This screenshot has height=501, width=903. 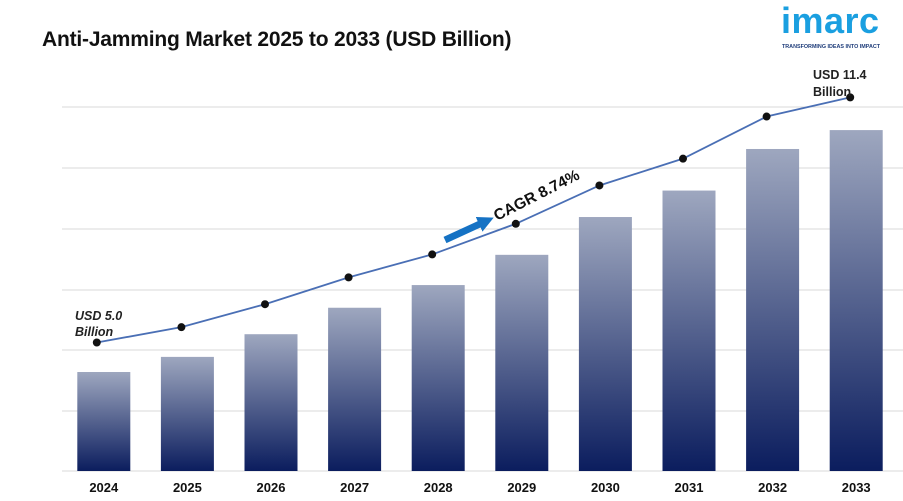 What do you see at coordinates (856, 487) in the screenshot?
I see `x-tick-2033: 2033` at bounding box center [856, 487].